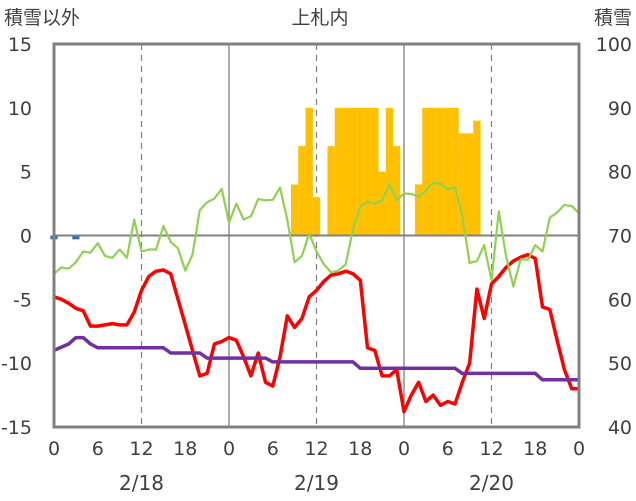 The width and height of the screenshot is (636, 501). What do you see at coordinates (620, 173) in the screenshot?
I see `right-tick-label: 80` at bounding box center [620, 173].